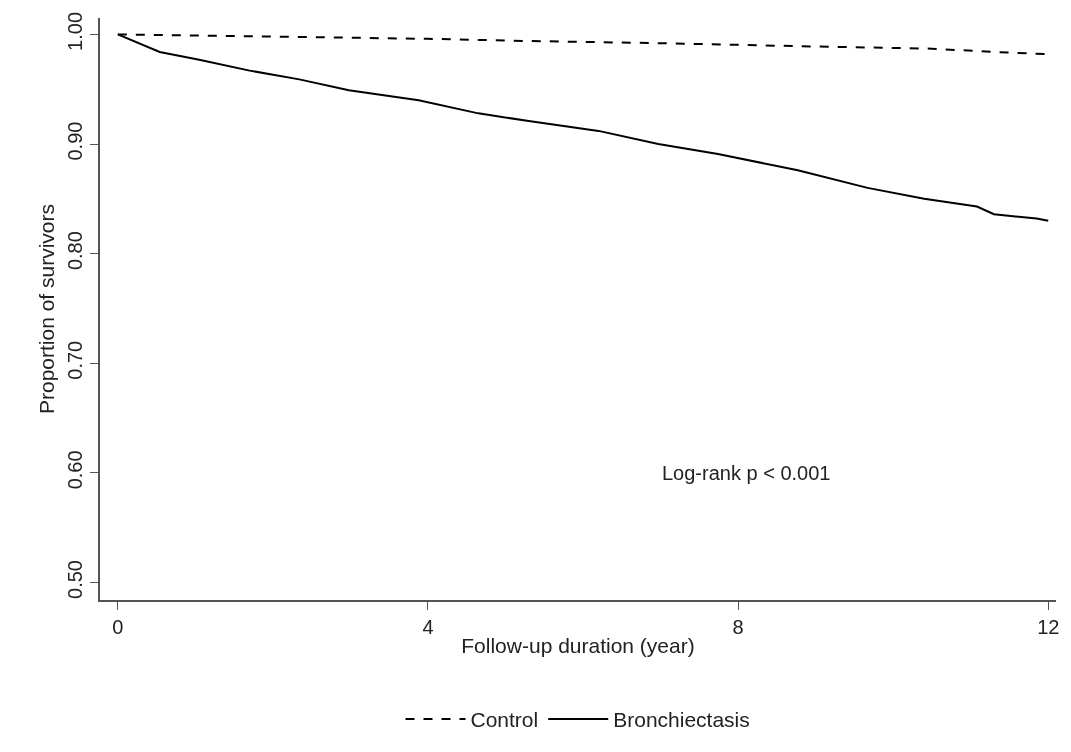 Image resolution: width=1071 pixels, height=752 pixels. I want to click on y-tick-label: 0.90, so click(75, 141).